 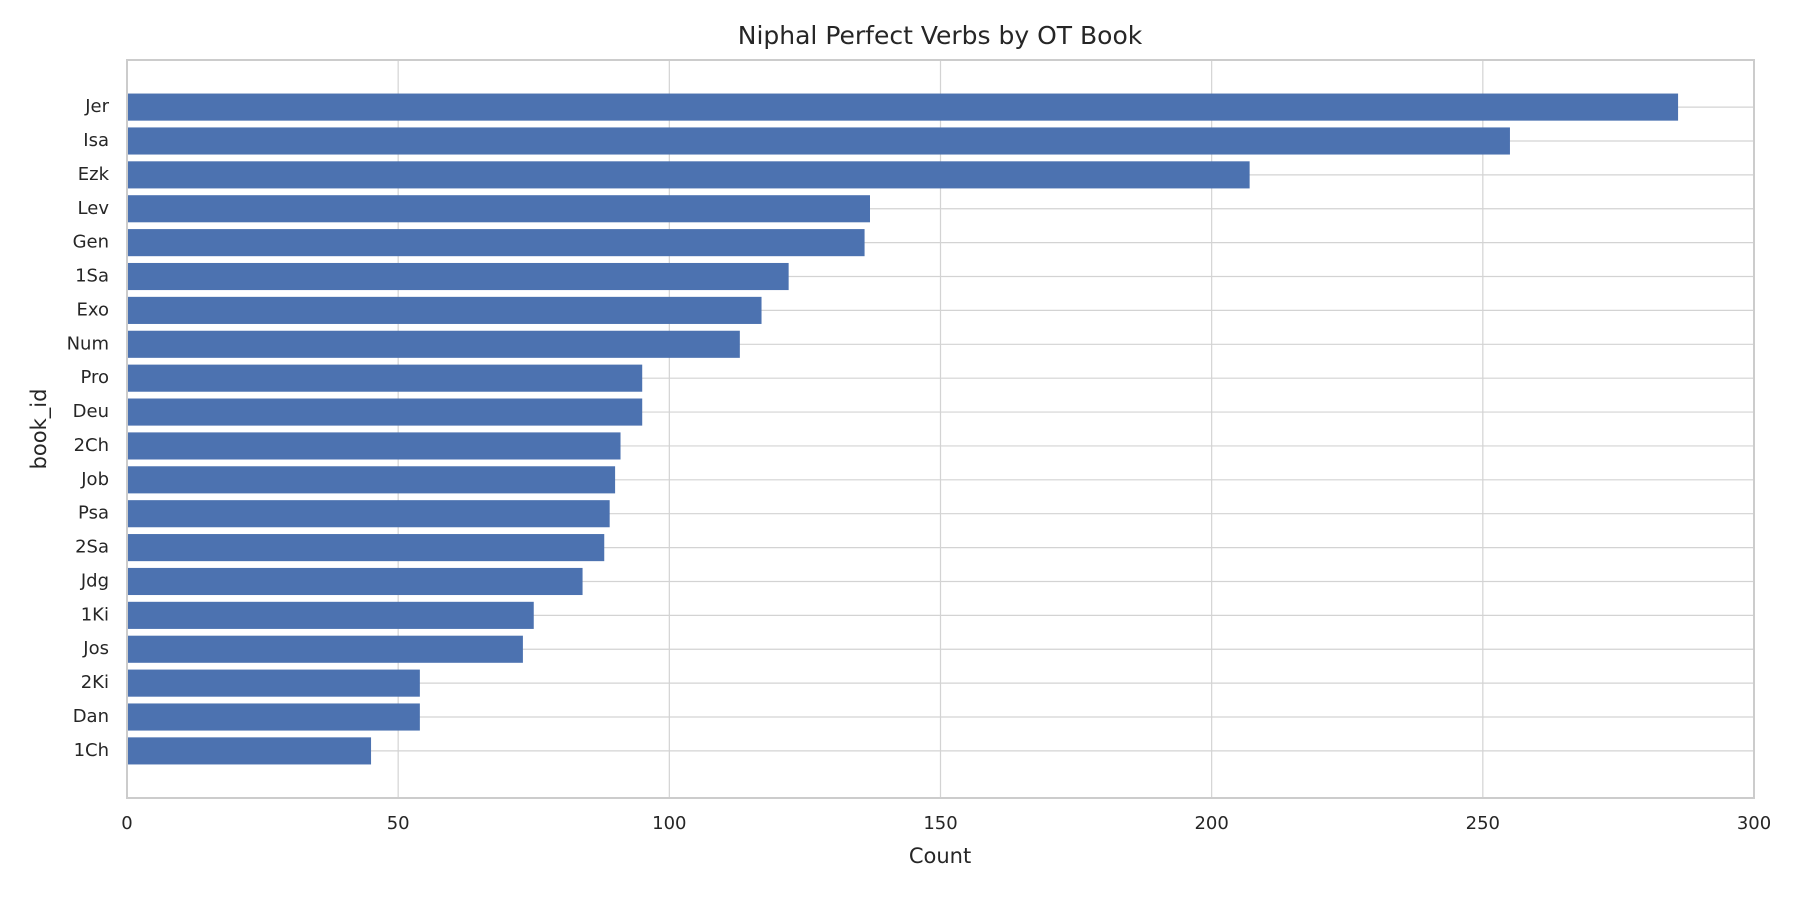 What do you see at coordinates (94, 208) in the screenshot?
I see `y-tick-label: Lev` at bounding box center [94, 208].